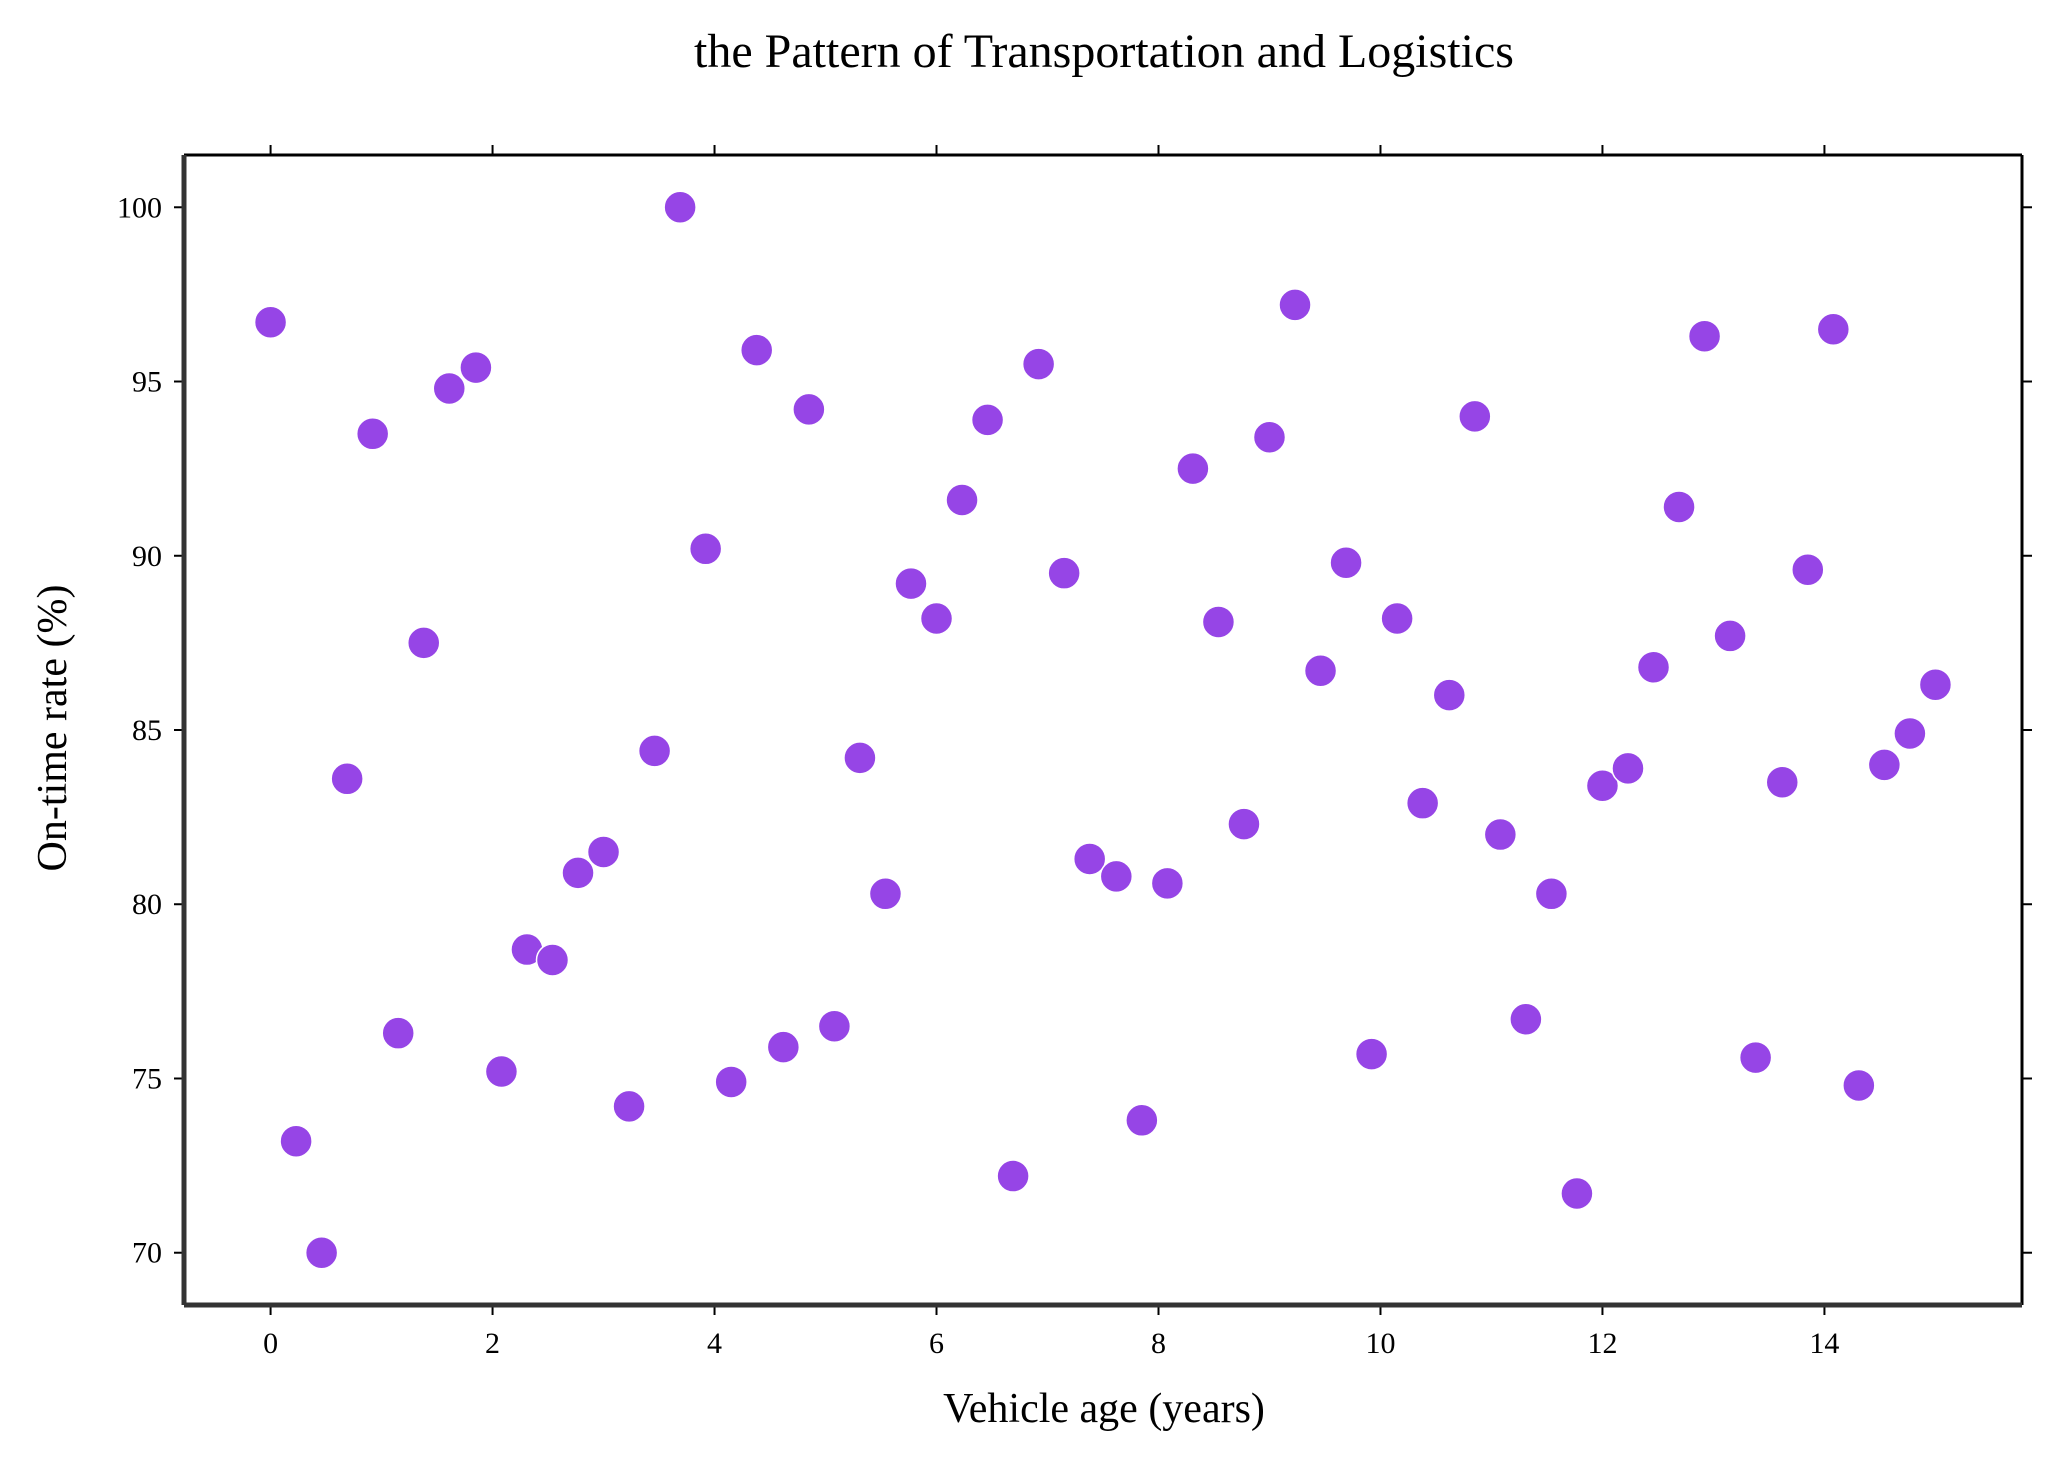  What do you see at coordinates (270, 1343) in the screenshot?
I see `x-tick-label: 0` at bounding box center [270, 1343].